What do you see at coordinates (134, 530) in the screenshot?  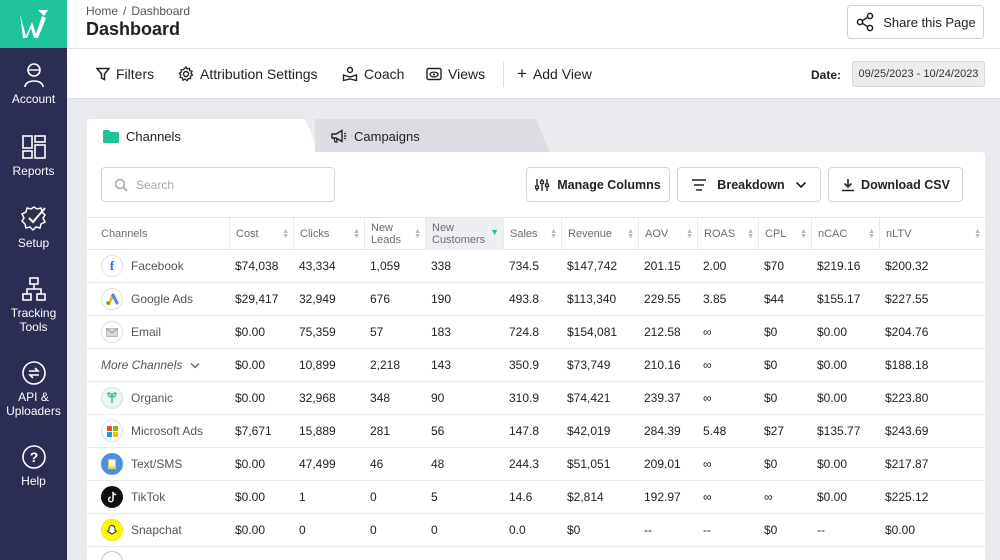 I see `channel-cell: Snapchat` at bounding box center [134, 530].